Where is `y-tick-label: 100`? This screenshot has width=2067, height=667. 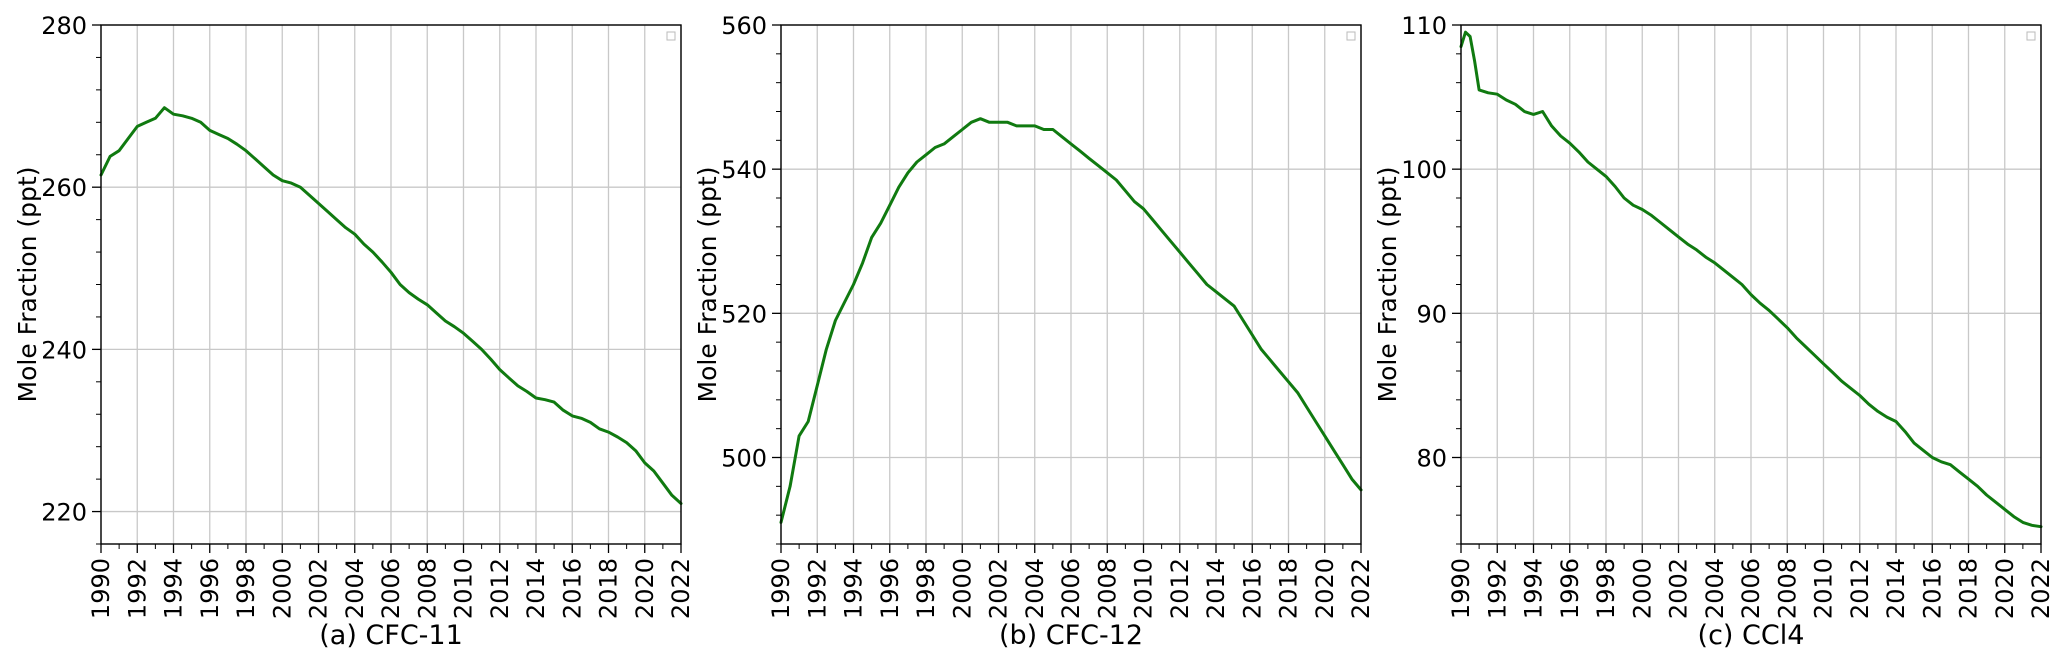 y-tick-label: 100 is located at coordinates (1424, 170).